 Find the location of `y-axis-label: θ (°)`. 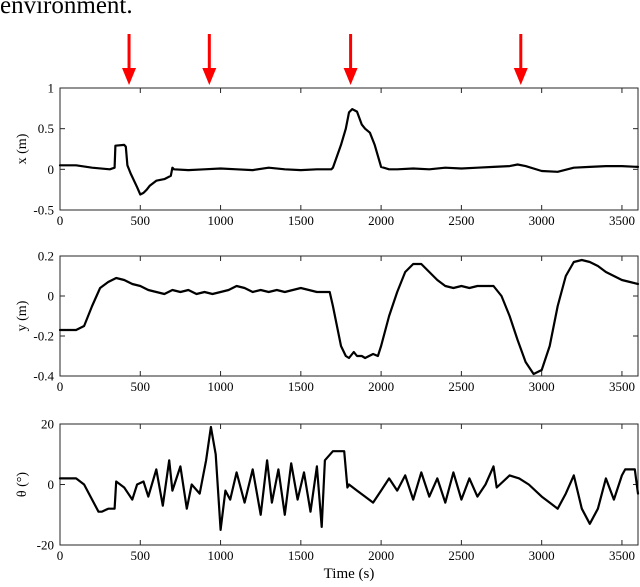

y-axis-label: θ (°) is located at coordinates (22, 484).